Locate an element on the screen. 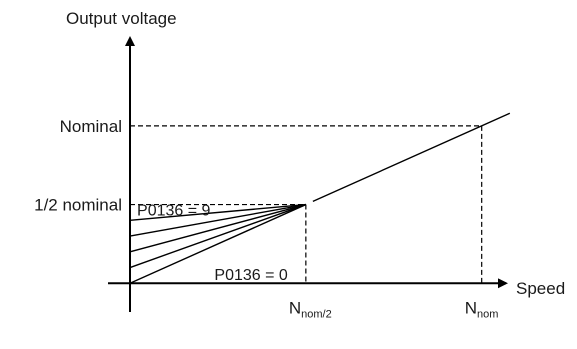  y-axis-label: Output voltage is located at coordinates (121, 18).